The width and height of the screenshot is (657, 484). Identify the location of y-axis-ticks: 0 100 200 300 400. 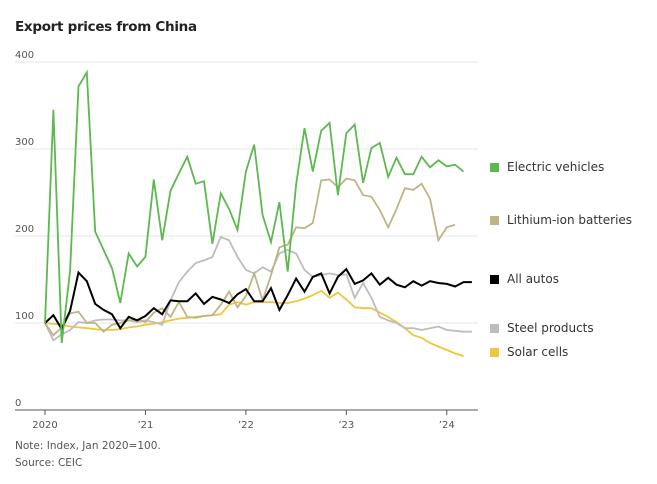
(24, 229).